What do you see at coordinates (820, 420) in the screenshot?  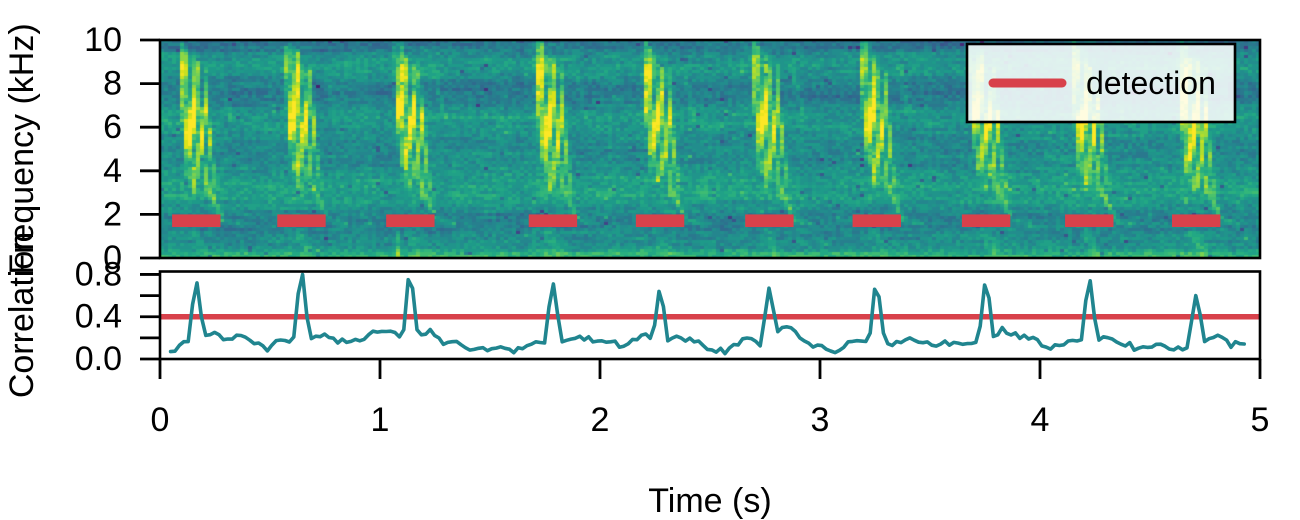 I see `time-tick-label: 3` at bounding box center [820, 420].